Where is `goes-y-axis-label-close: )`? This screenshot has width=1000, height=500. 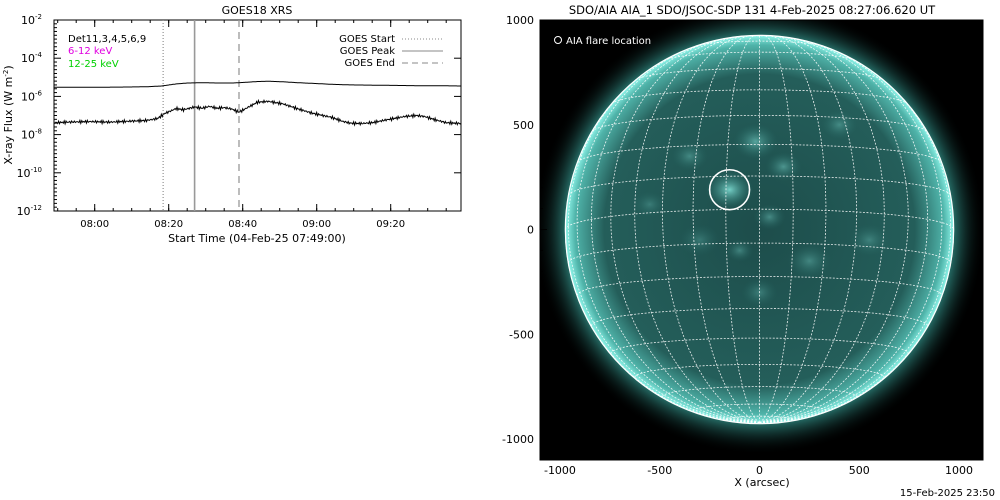
goes-y-axis-label-close: ) is located at coordinates (8, 67).